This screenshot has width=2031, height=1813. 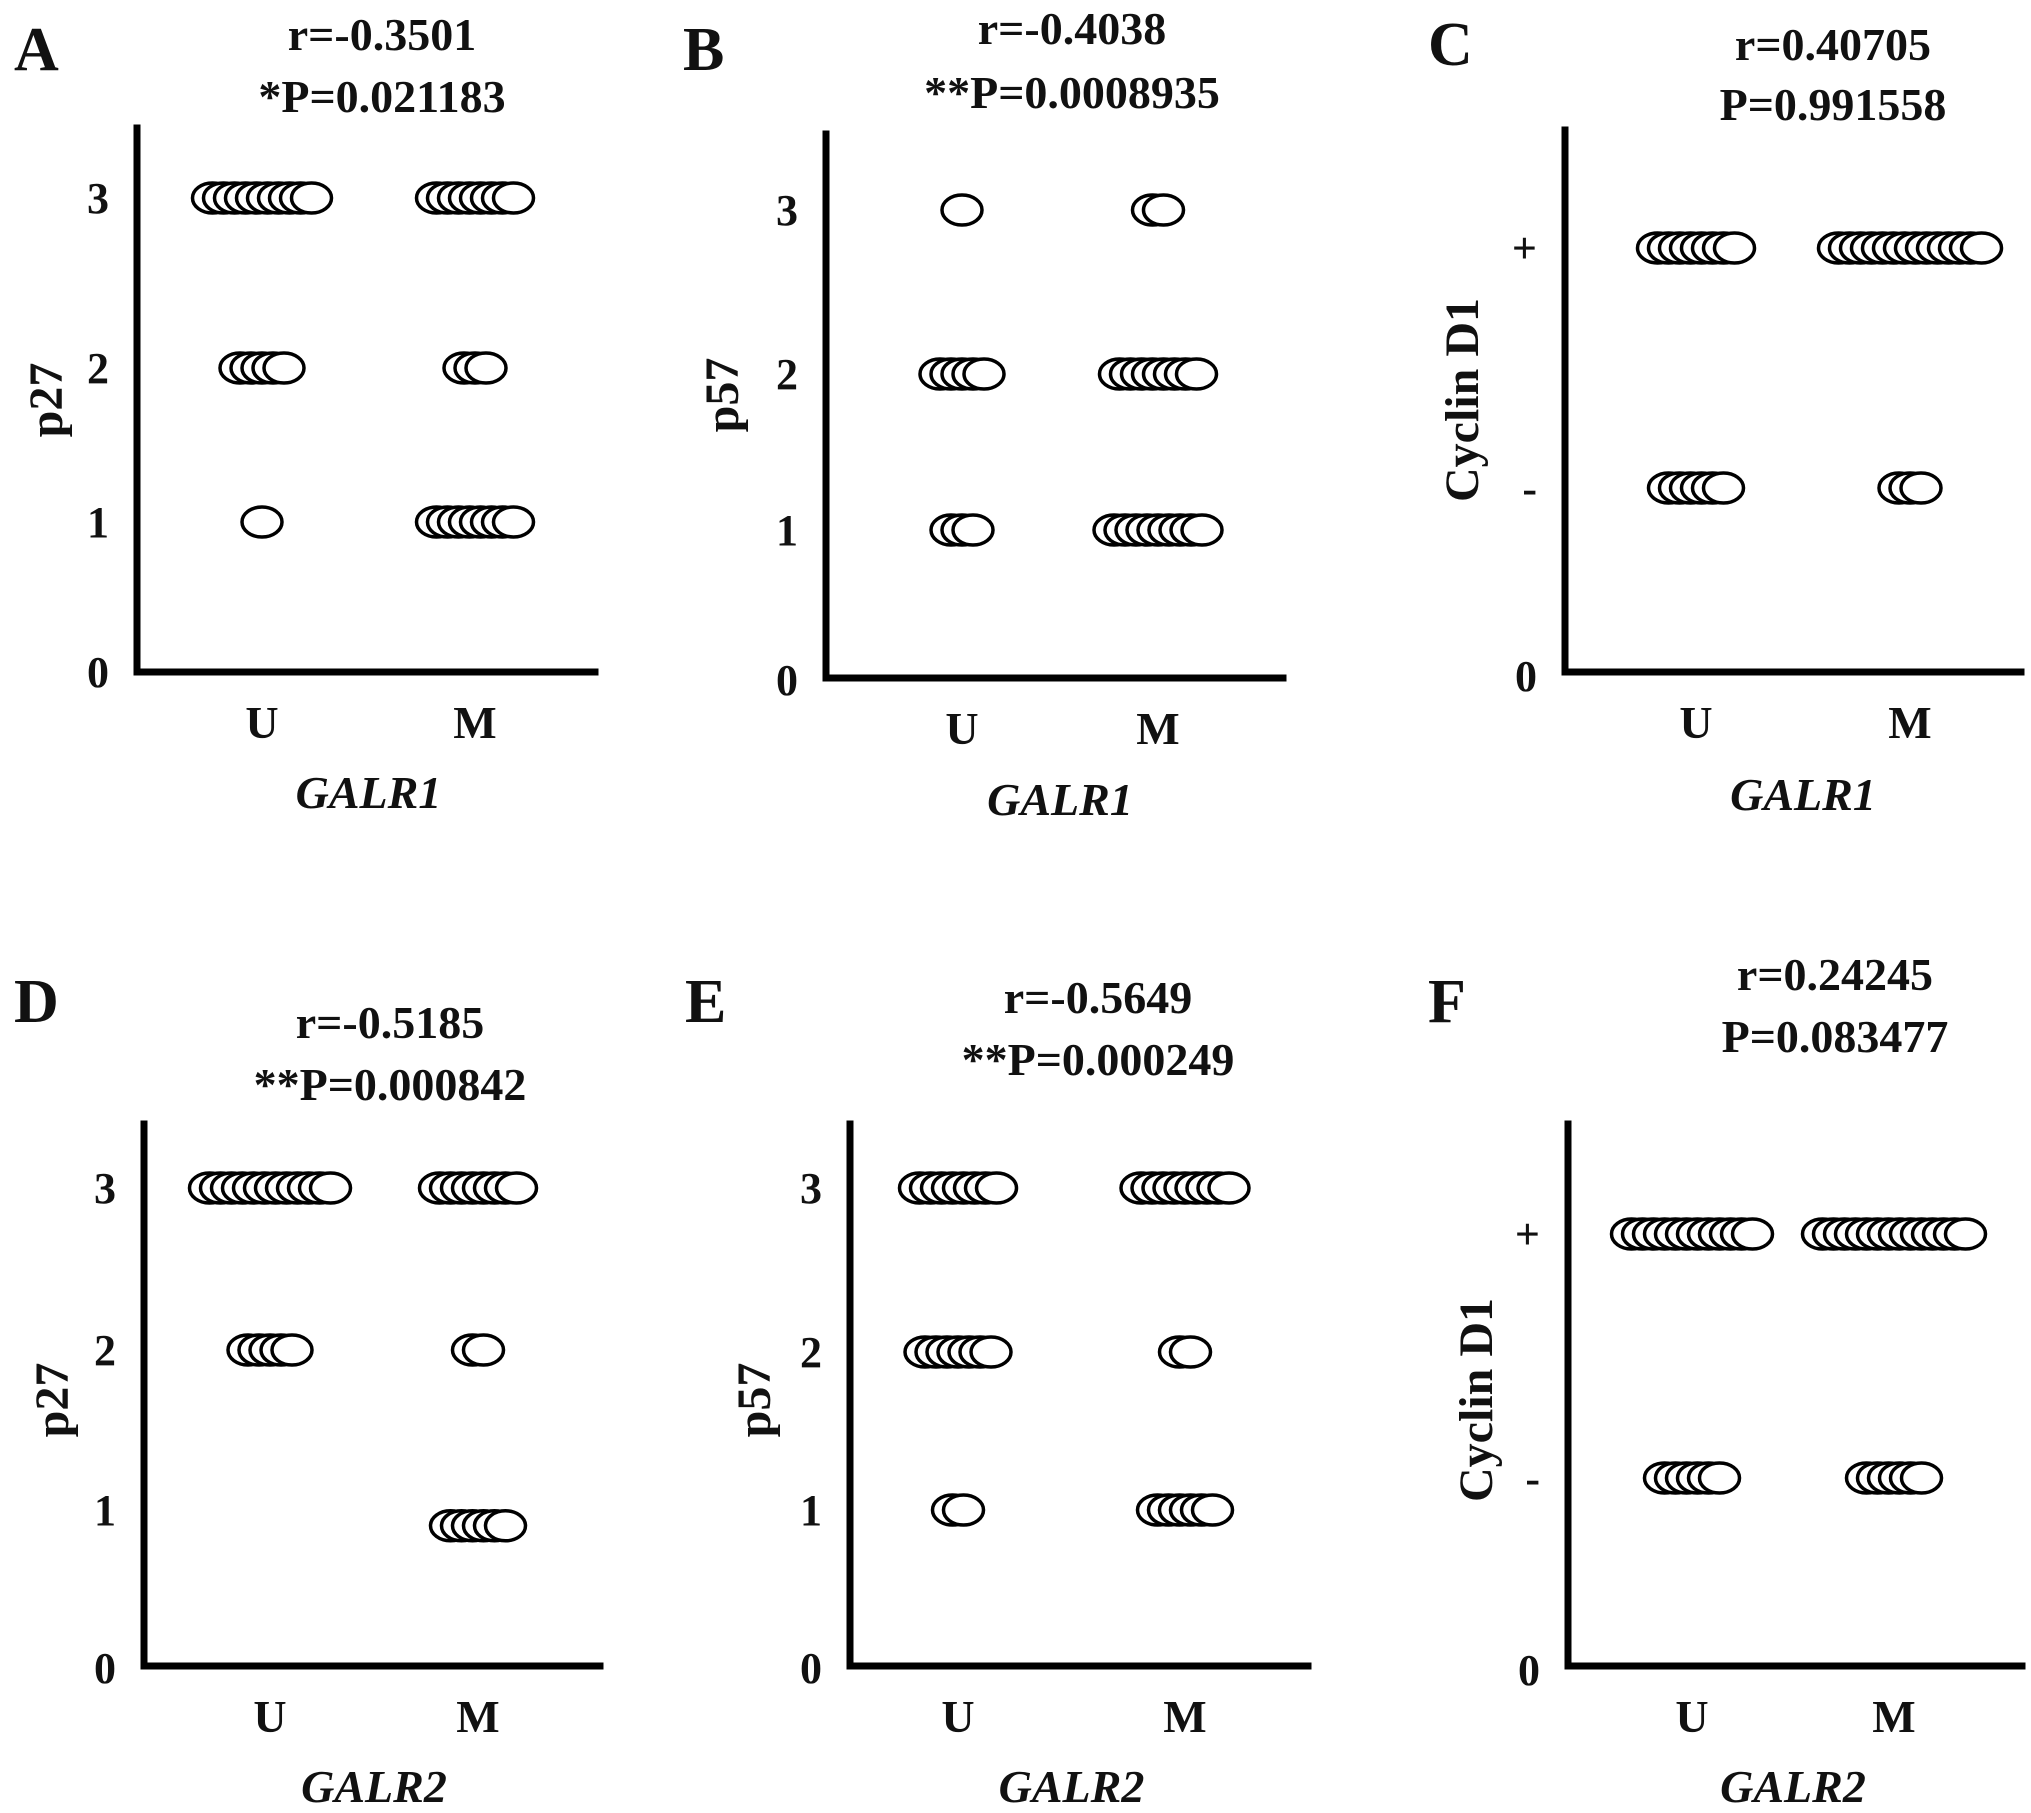 I want to click on p-value: **P=0.0008935, so click(x=1072, y=92).